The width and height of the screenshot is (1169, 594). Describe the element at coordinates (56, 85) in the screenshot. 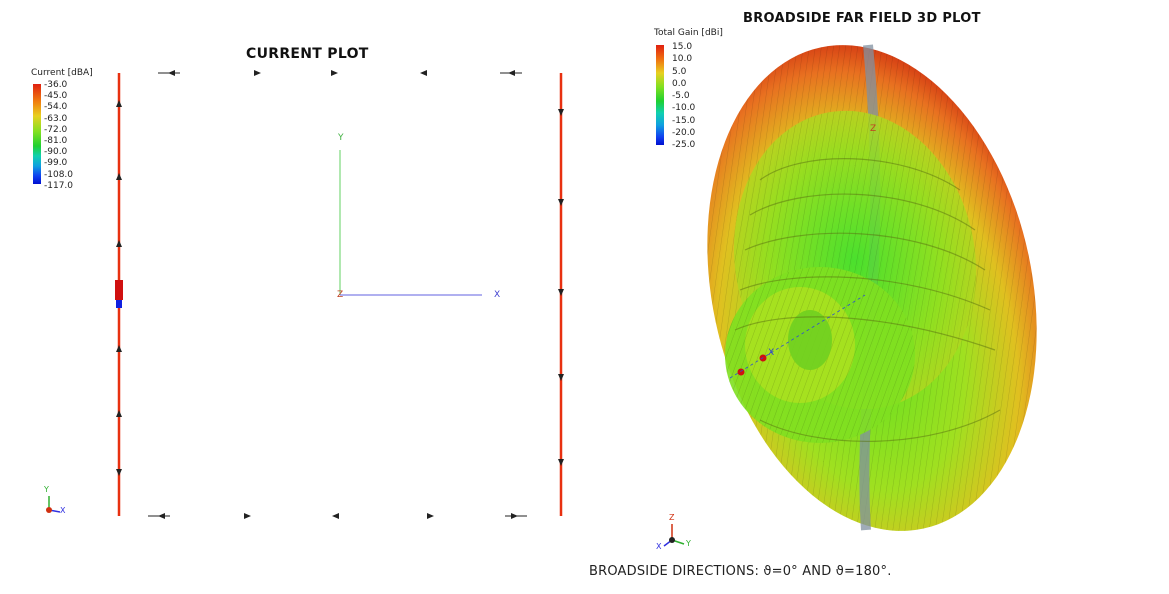

I see `current-tick: -36.0` at that location.